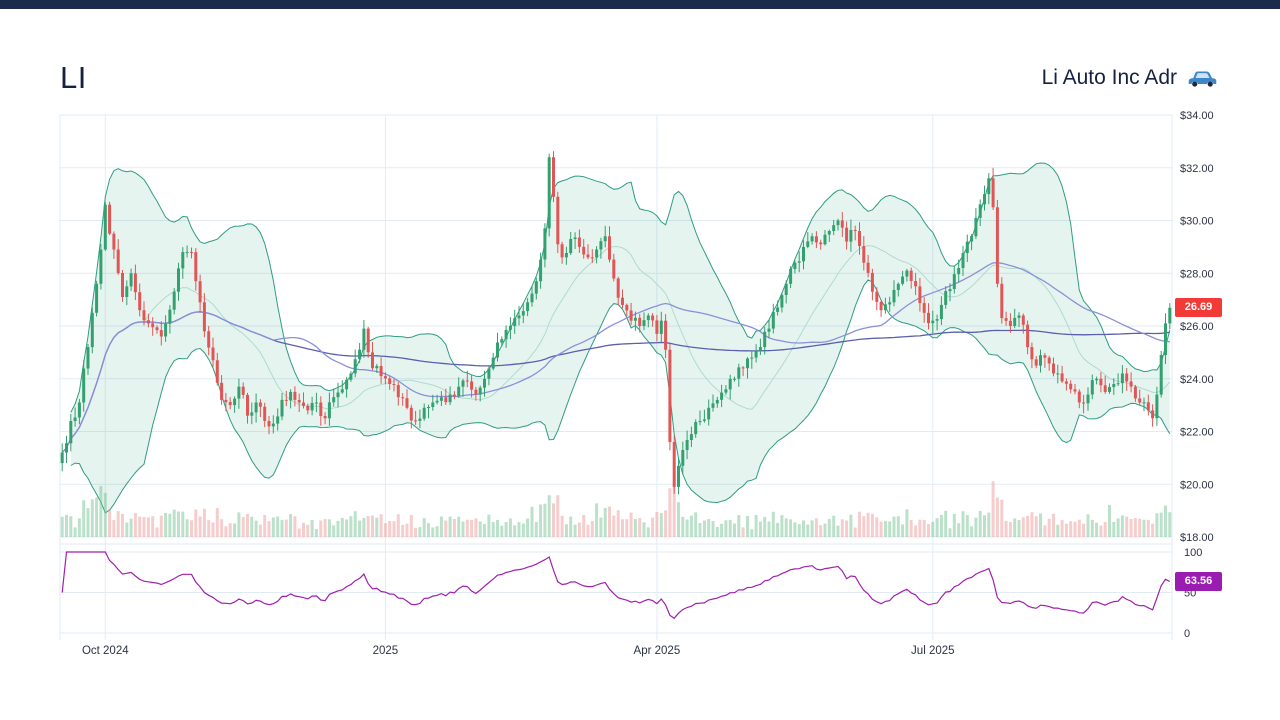 This screenshot has width=1280, height=720. What do you see at coordinates (386, 651) in the screenshot?
I see `svg-text: 2025` at bounding box center [386, 651].